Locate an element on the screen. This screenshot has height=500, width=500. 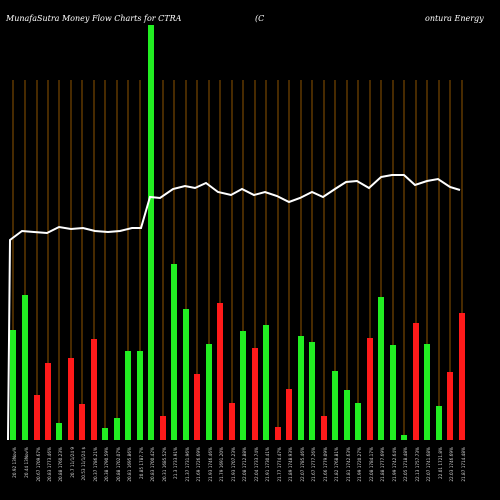
x-tick-label: 20.85 1787.7% is located at coordinates (141, 463).